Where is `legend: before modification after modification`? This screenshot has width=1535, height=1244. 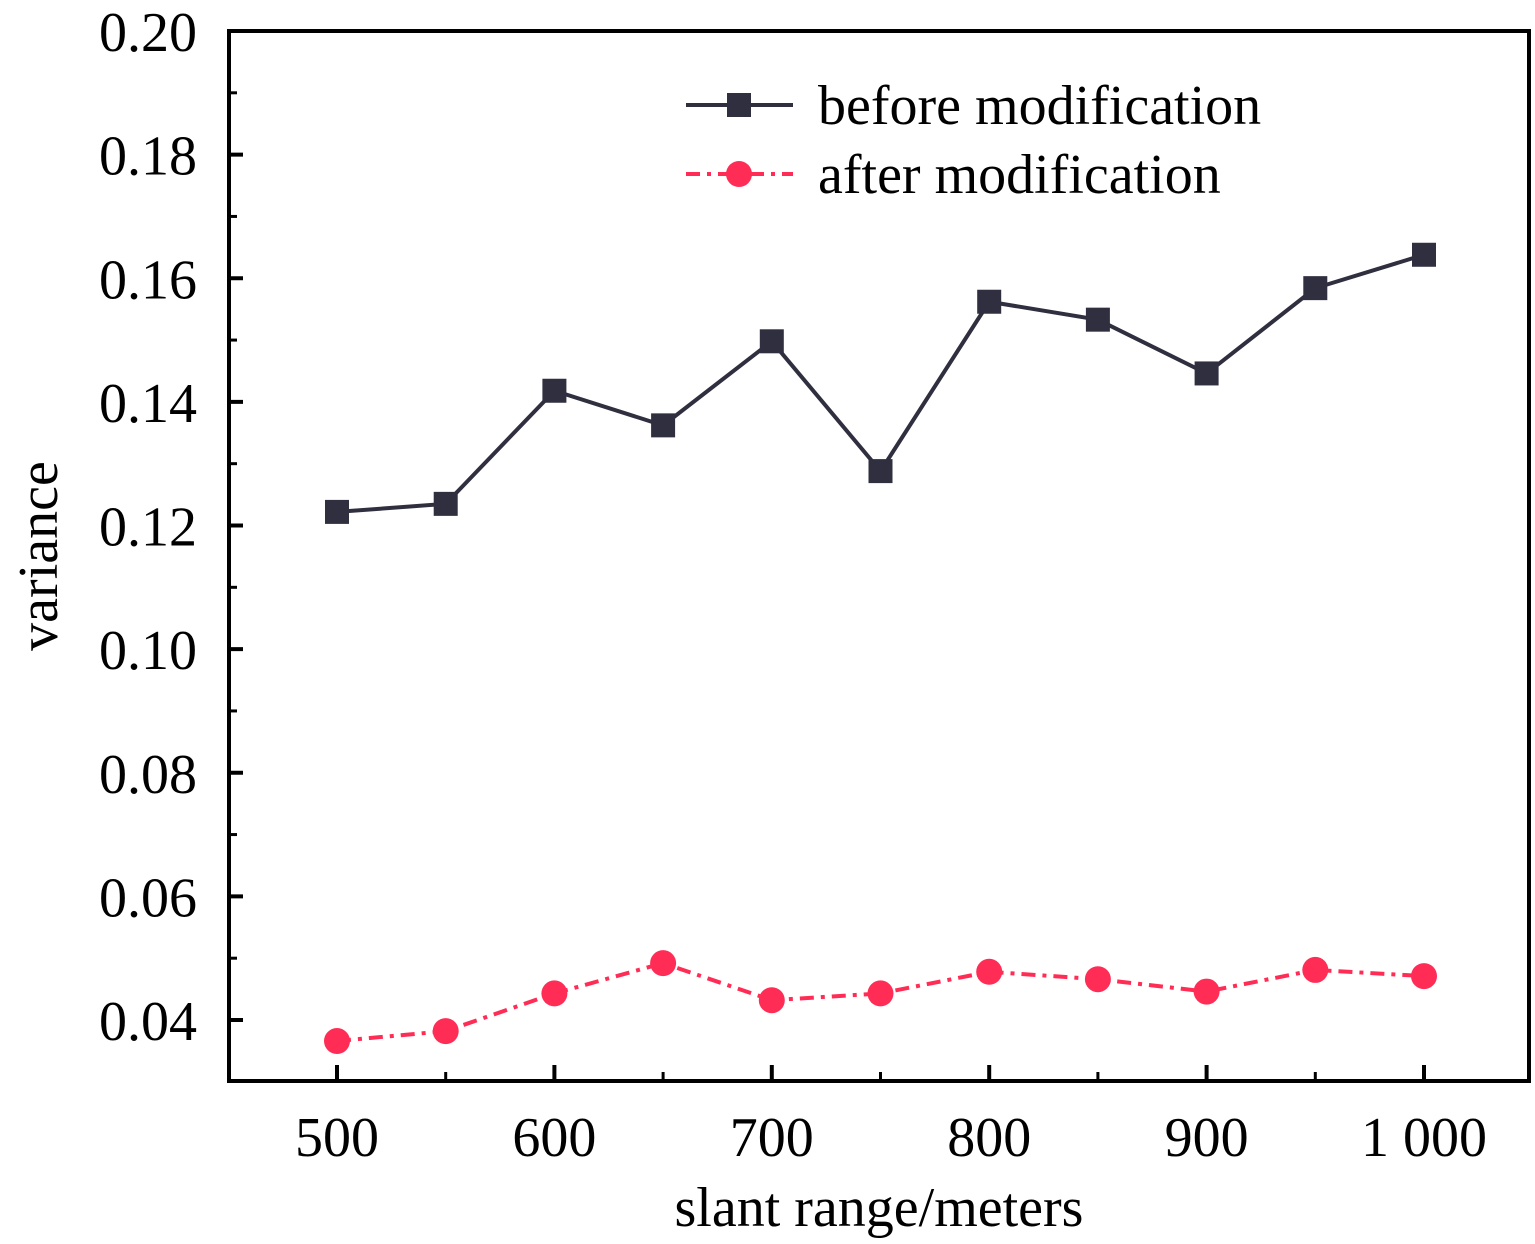 legend: before modification after modification is located at coordinates (973, 140).